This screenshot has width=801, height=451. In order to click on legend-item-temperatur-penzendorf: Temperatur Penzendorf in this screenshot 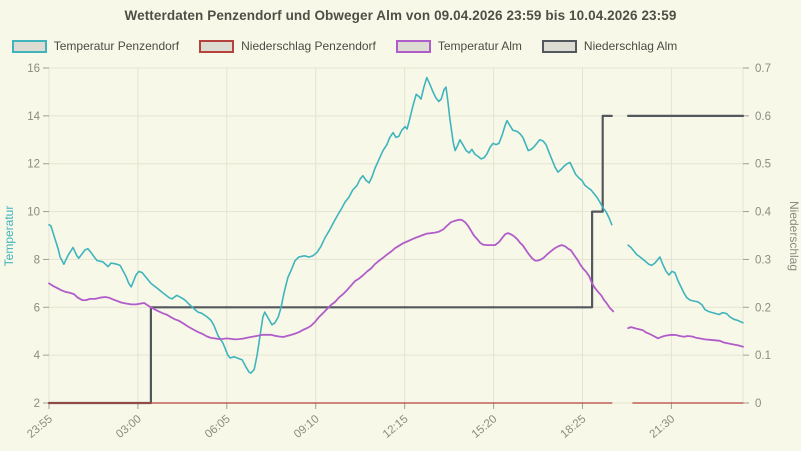, I will do `click(95, 46)`.